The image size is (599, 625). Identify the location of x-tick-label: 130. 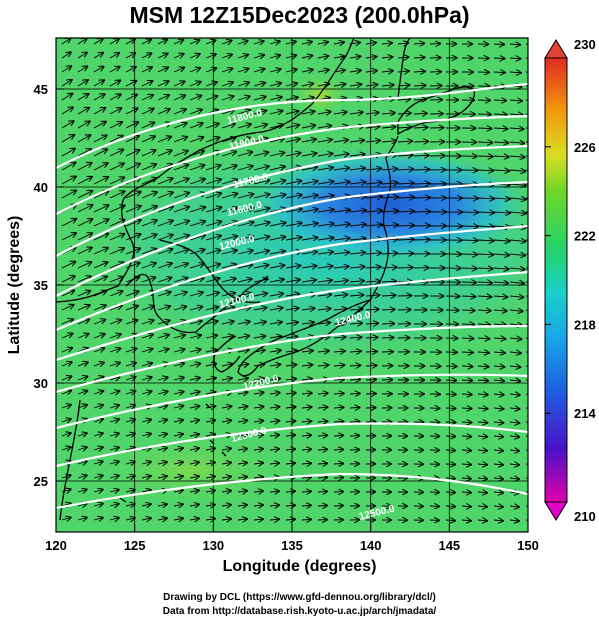
(213, 545).